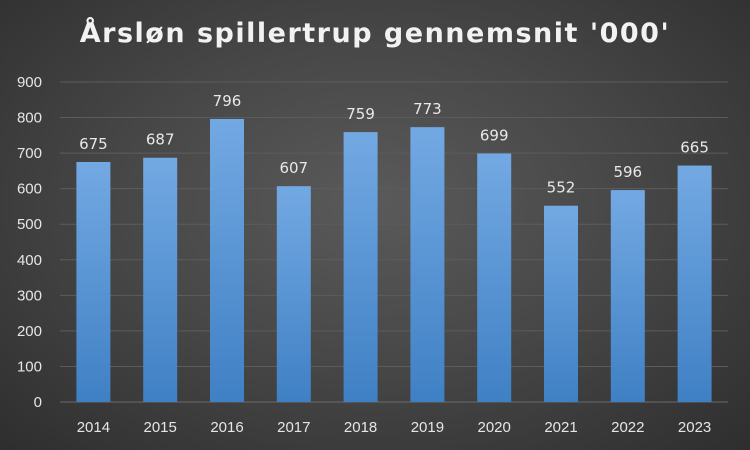 The width and height of the screenshot is (750, 450). Describe the element at coordinates (561, 188) in the screenshot. I see `data-label: 552` at that location.